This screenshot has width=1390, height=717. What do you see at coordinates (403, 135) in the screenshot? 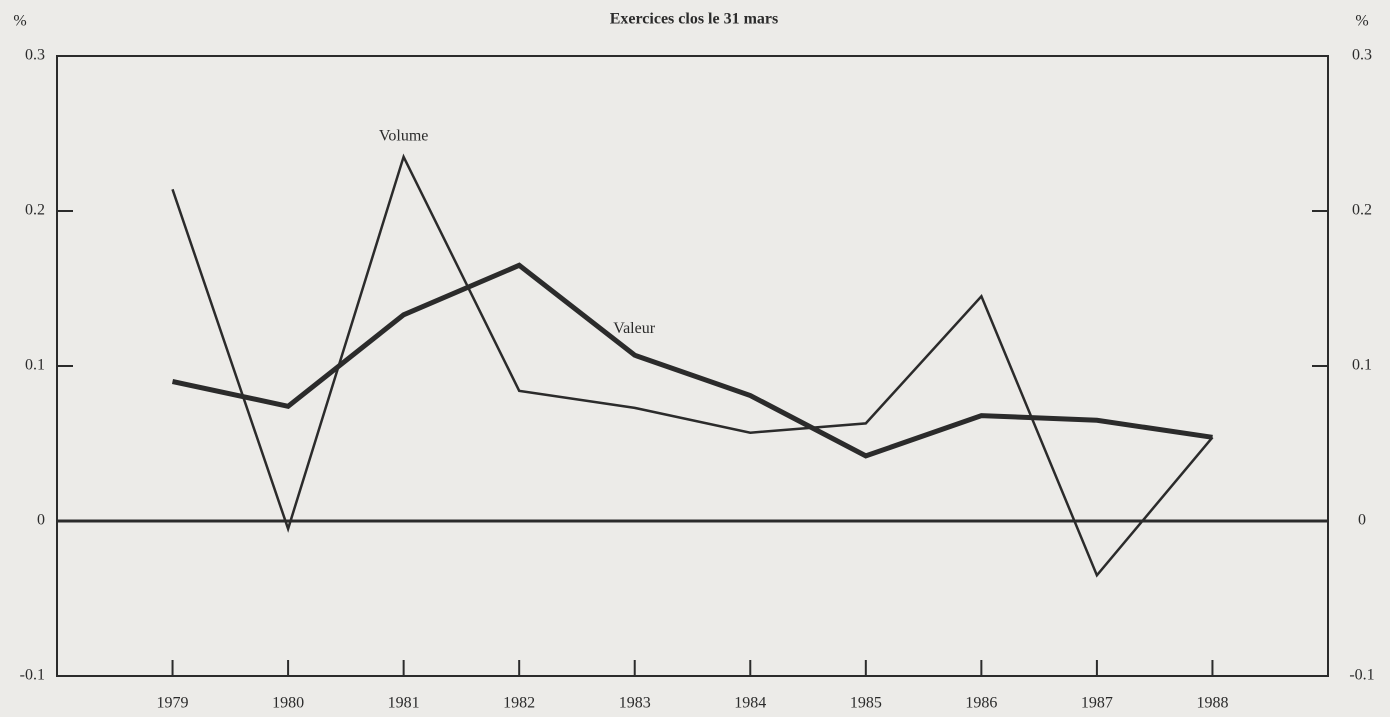
I see `series-label: Volume` at bounding box center [403, 135].